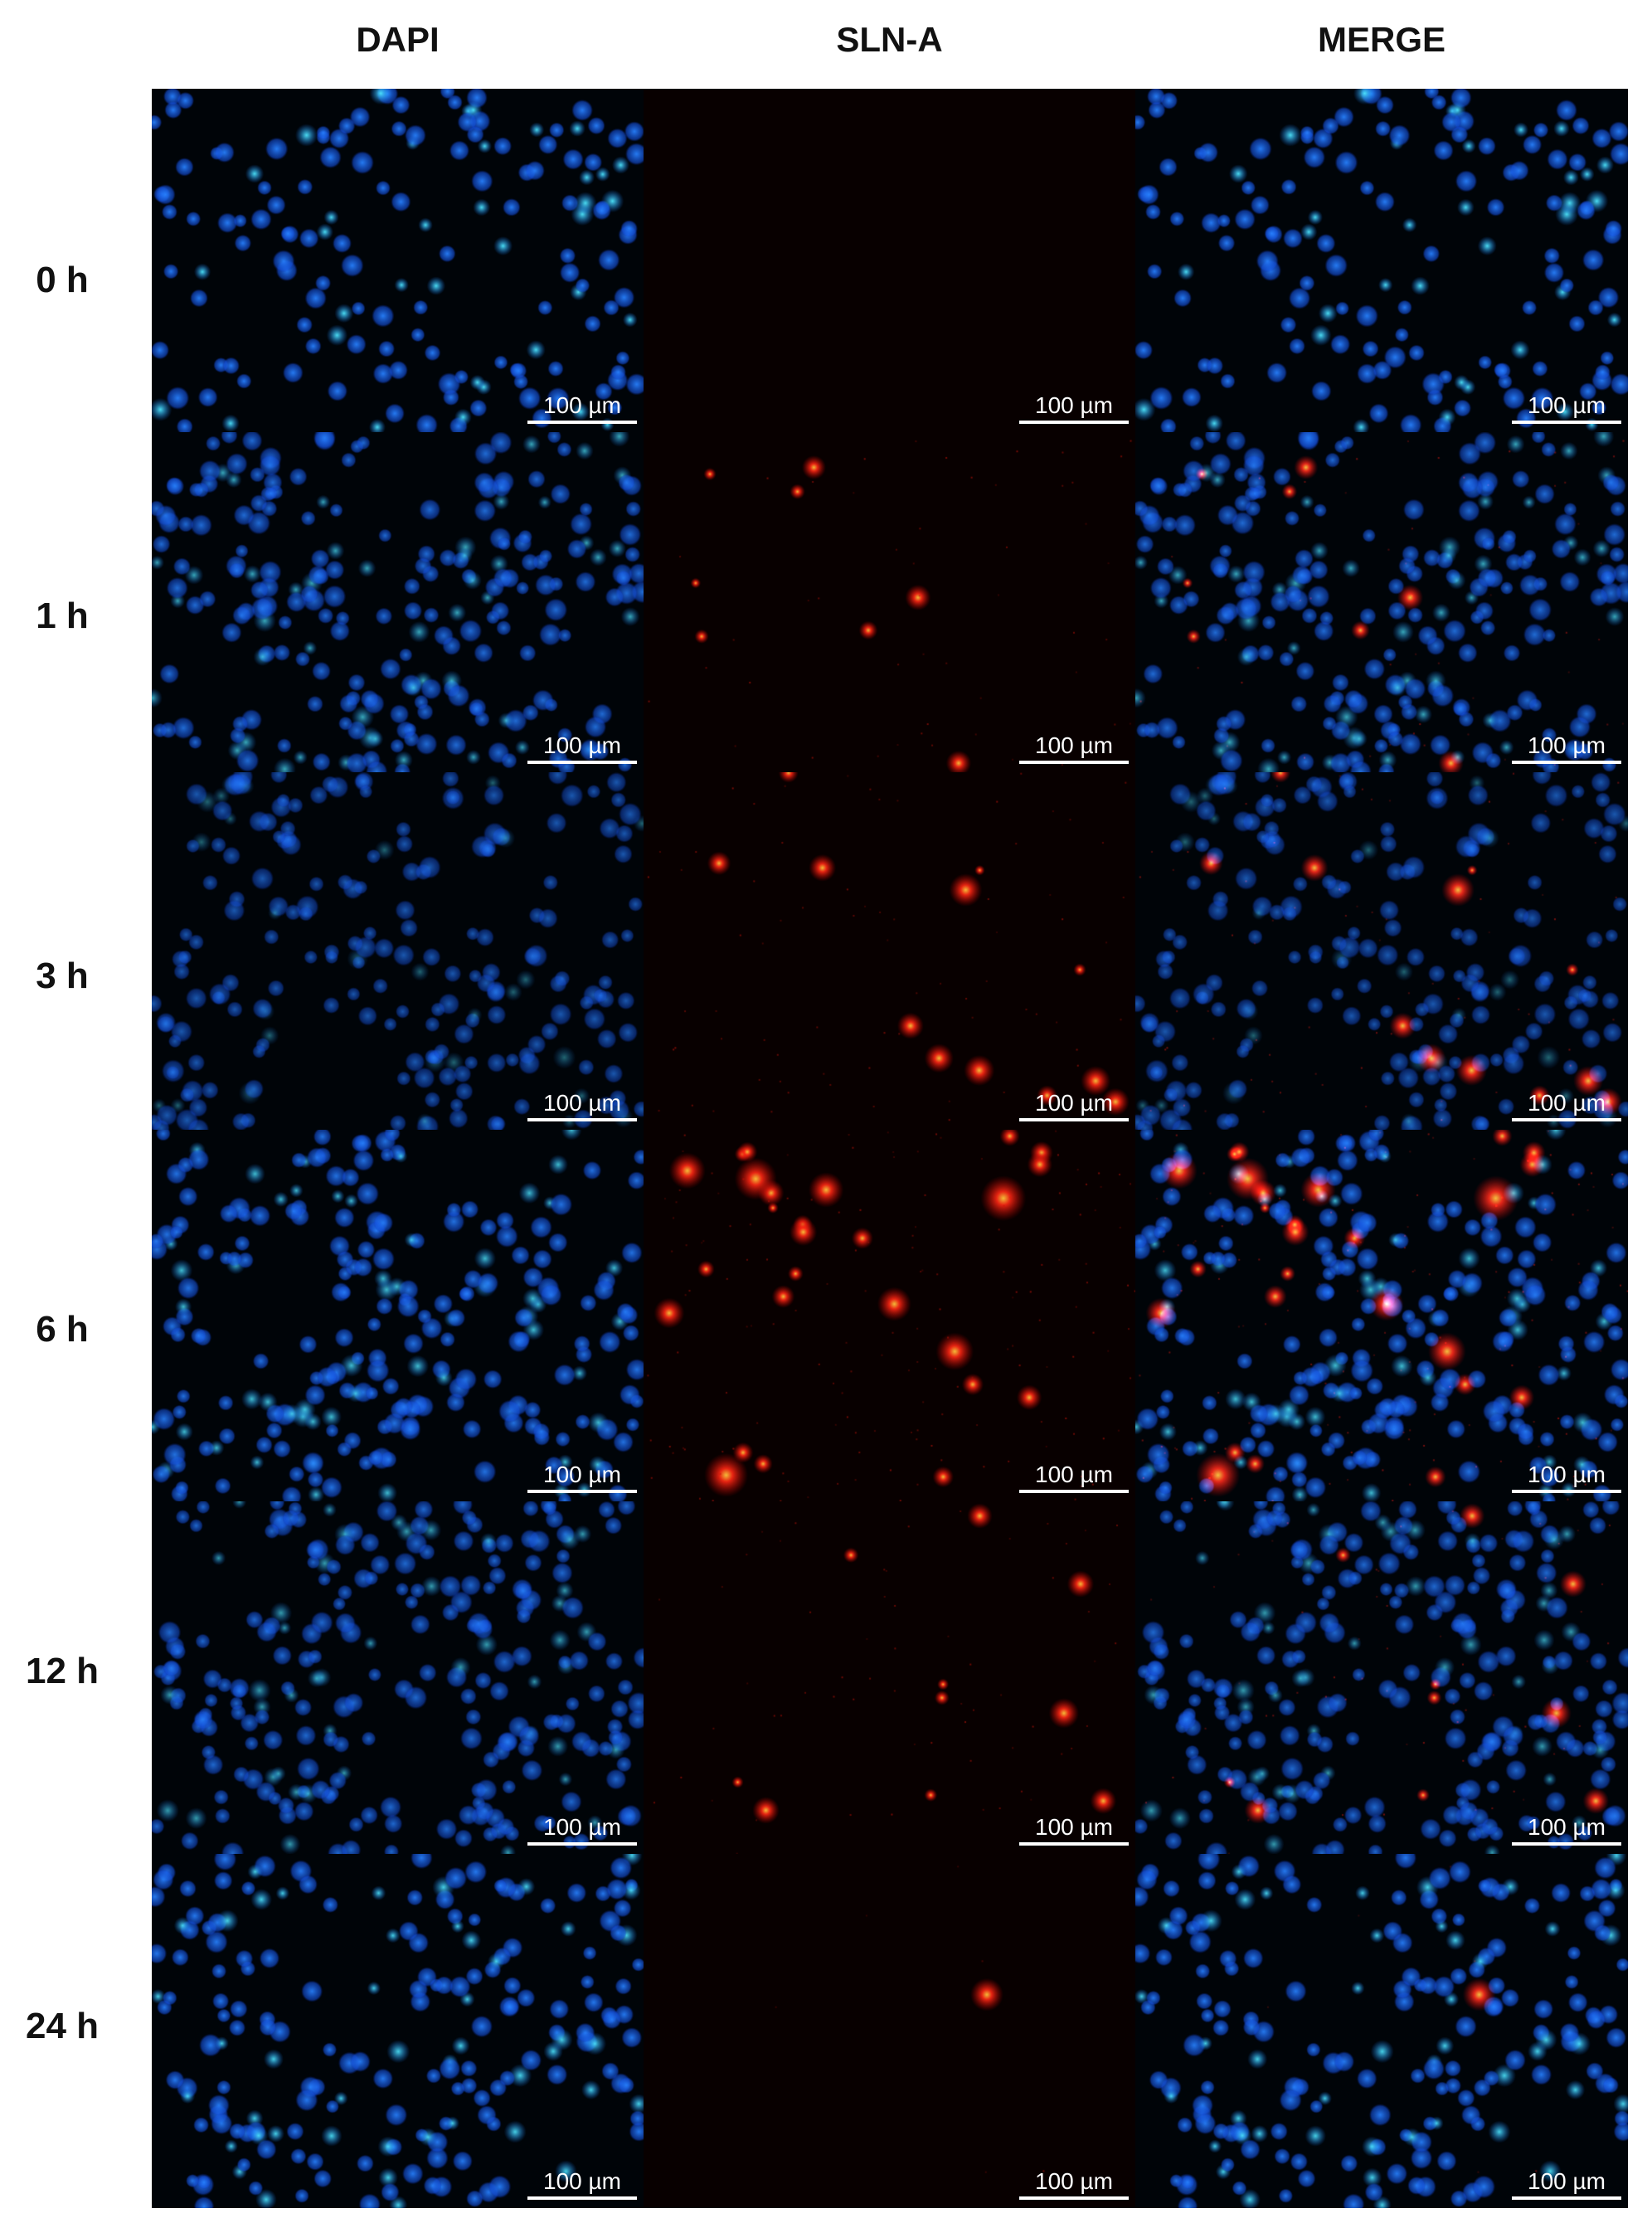  Describe the element at coordinates (398, 39) in the screenshot. I see `column-header-dapi: DAPI` at that location.